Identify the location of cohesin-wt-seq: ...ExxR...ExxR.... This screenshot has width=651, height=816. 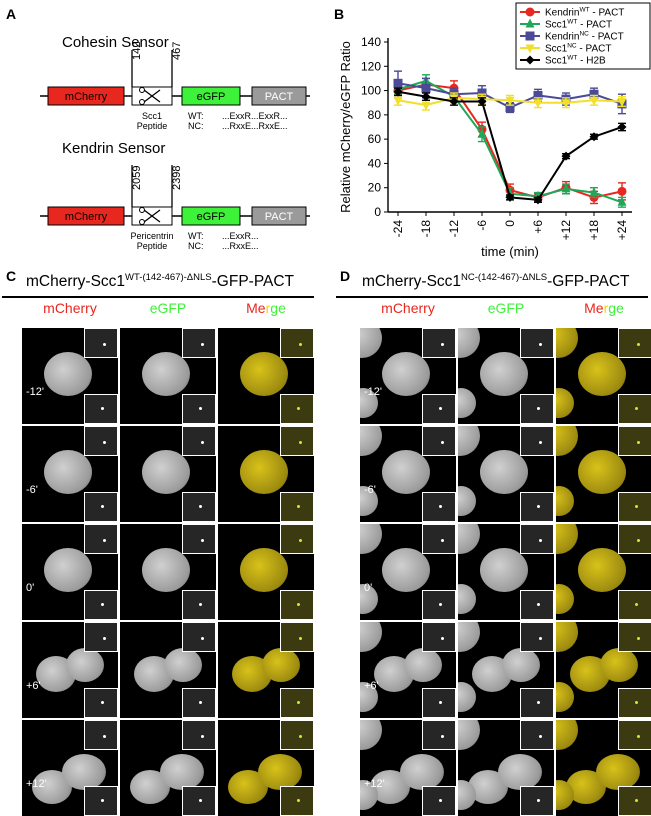
(255, 116).